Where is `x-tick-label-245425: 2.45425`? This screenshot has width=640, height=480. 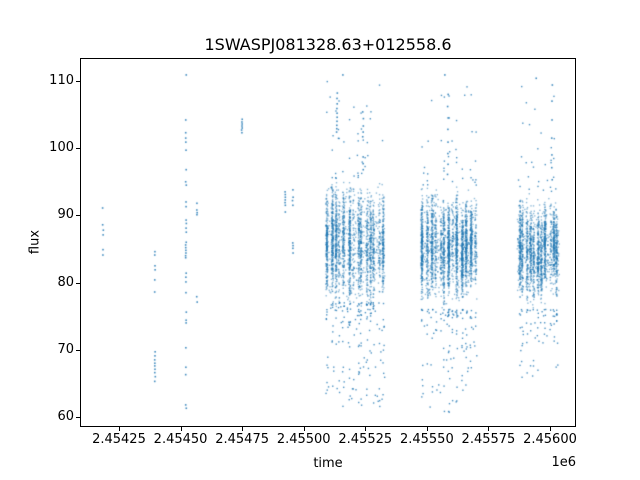 x-tick-label-245425: 2.45425 is located at coordinates (119, 439).